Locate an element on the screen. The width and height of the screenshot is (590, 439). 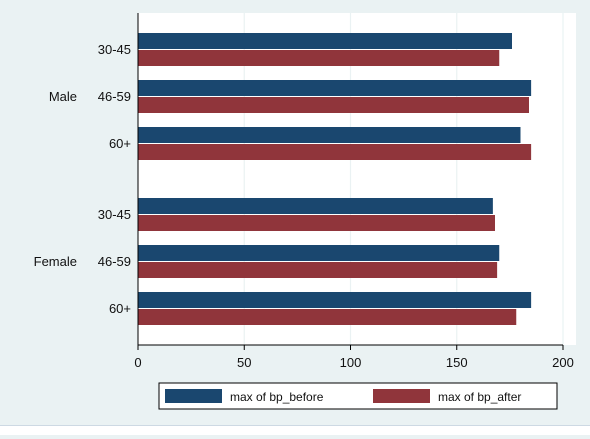
x-tick-label: 100 is located at coordinates (351, 362).